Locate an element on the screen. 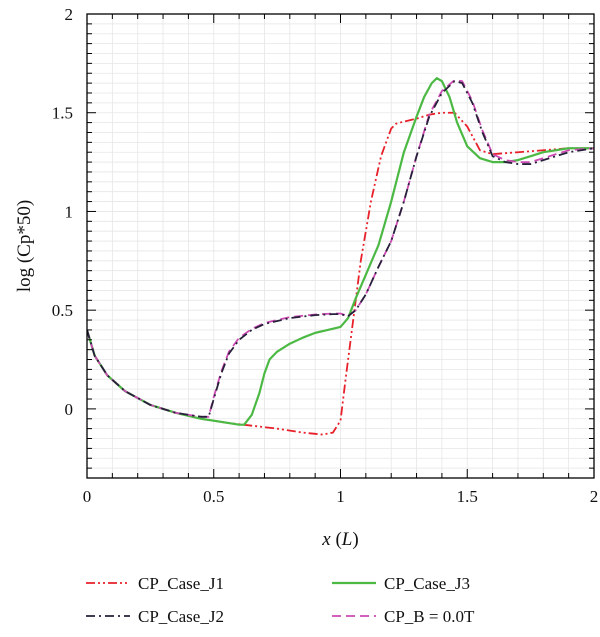 This screenshot has width=600, height=637. y-tick-label: 0.5 is located at coordinates (62, 310).